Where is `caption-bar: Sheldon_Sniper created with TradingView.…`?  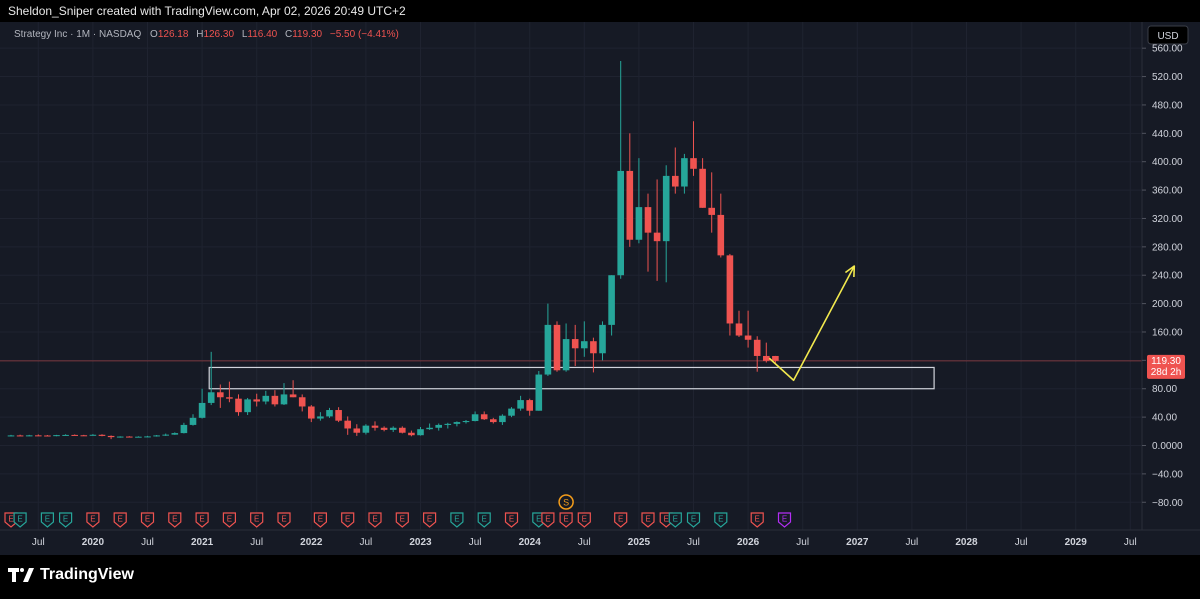 caption-bar: Sheldon_Sniper created with TradingView.… is located at coordinates (600, 11).